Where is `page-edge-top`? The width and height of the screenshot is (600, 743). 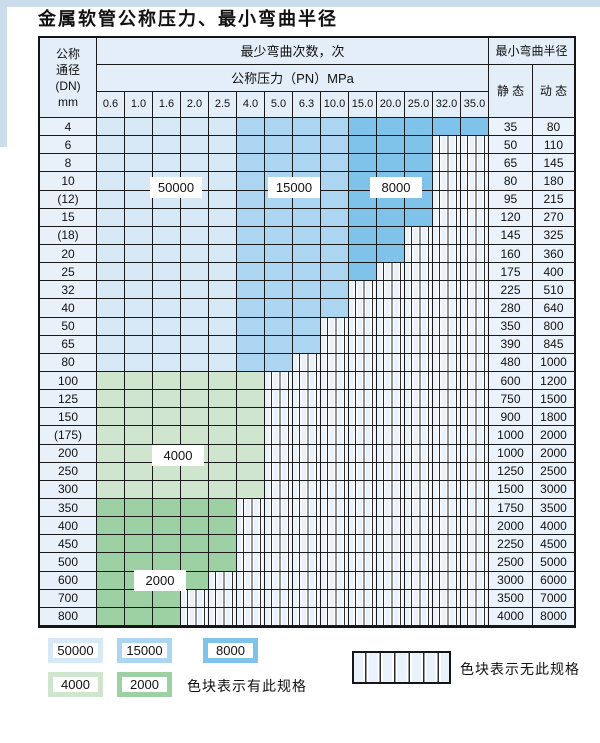
page-edge-top is located at coordinates (300, 3).